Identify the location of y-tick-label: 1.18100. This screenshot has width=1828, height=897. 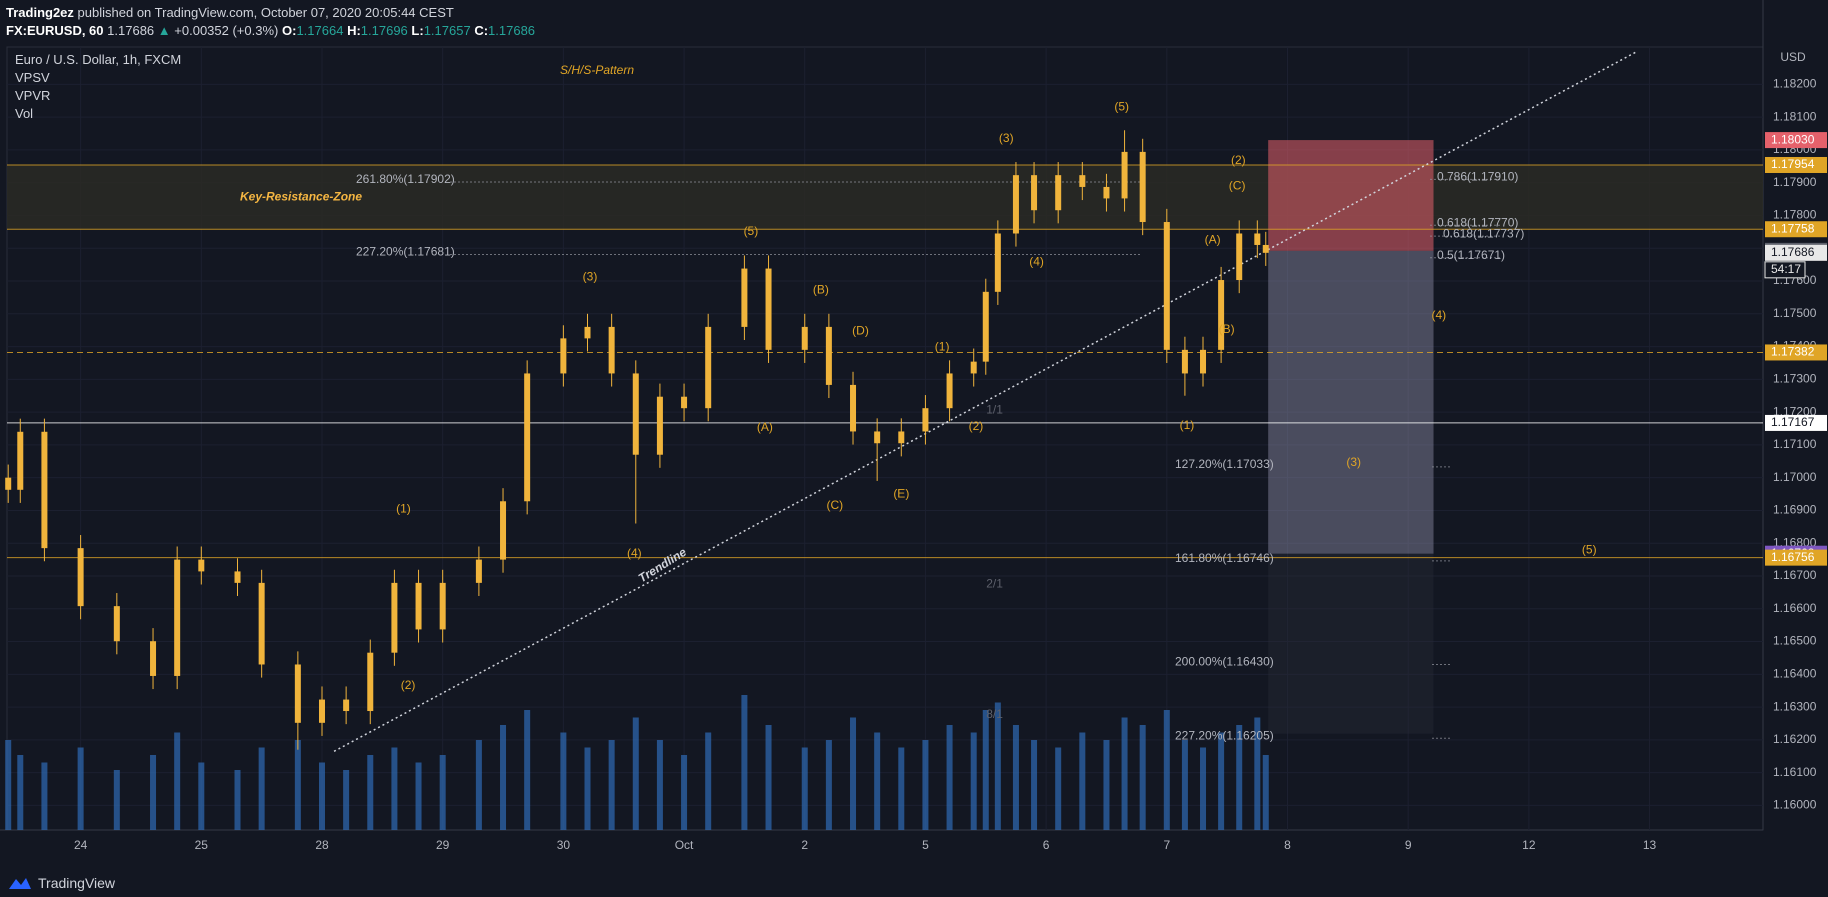
(1795, 116).